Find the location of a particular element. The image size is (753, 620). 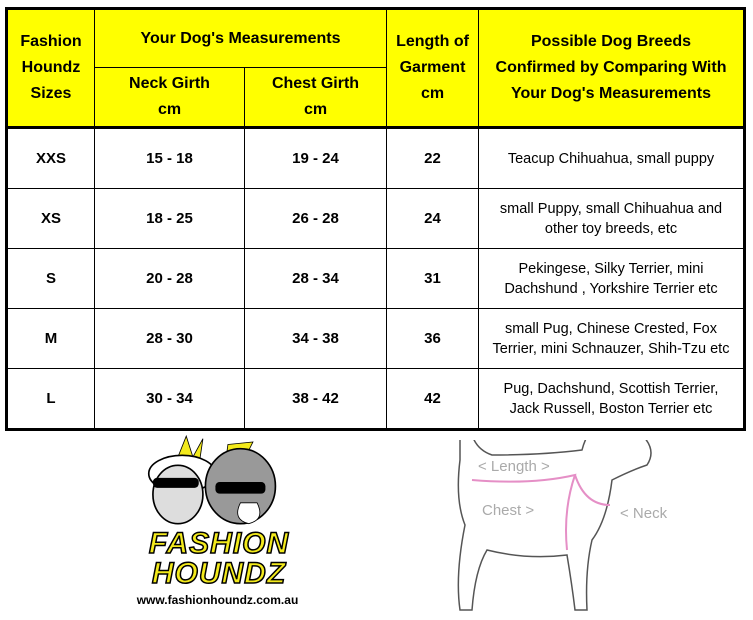

size-cell: L is located at coordinates (50, 399).